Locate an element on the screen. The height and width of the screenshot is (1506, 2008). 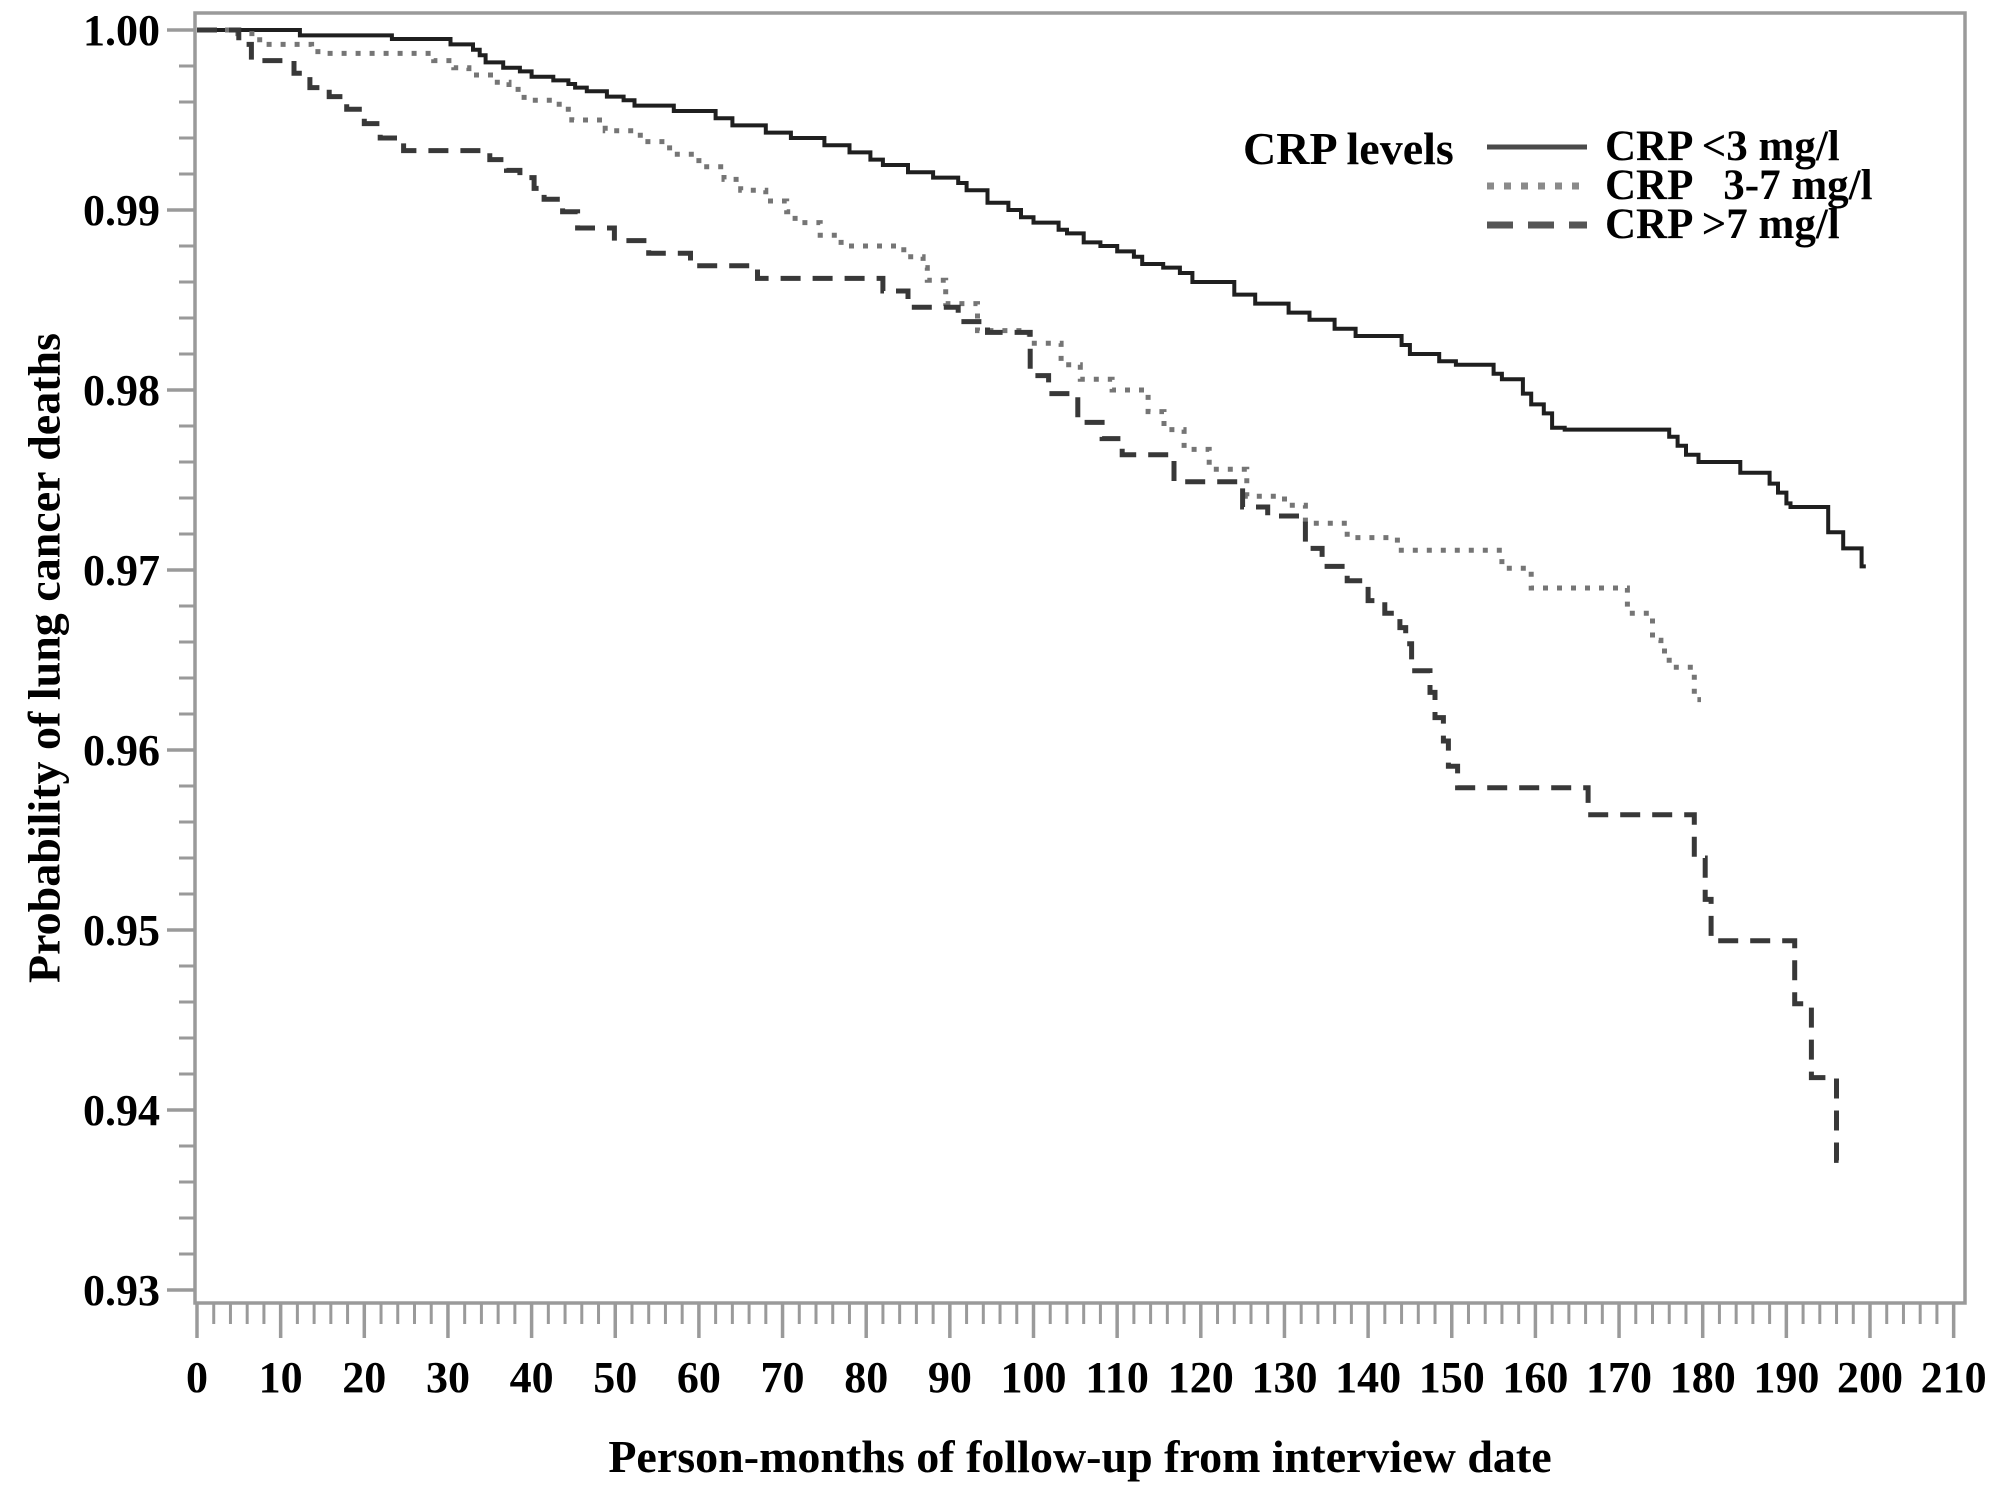
x-tick-label: 90 is located at coordinates (950, 1377).